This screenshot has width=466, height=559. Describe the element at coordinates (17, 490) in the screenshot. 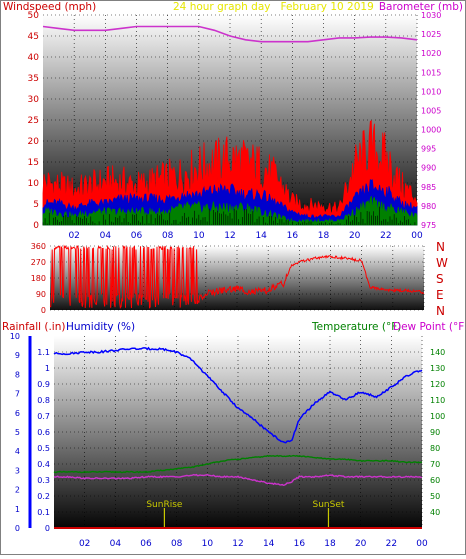

I see `rainfall-y-tick-label: 2` at that location.